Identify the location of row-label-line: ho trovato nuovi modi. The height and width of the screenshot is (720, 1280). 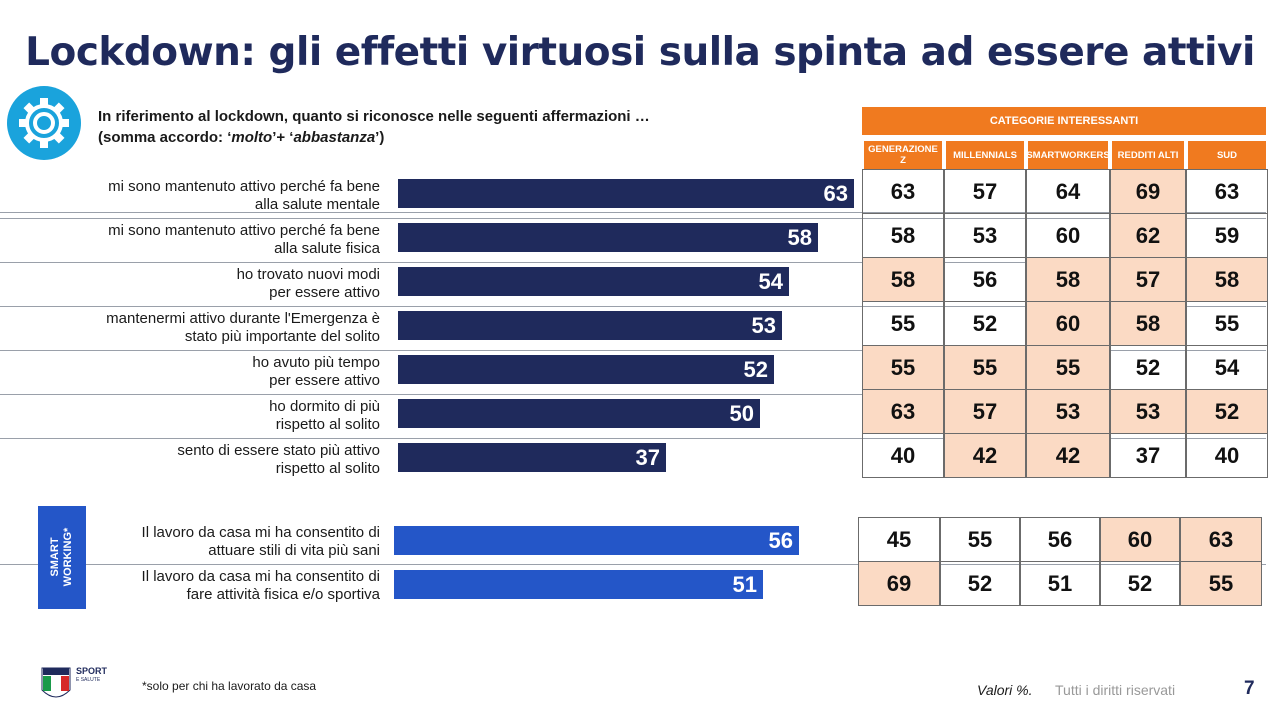
(308, 274).